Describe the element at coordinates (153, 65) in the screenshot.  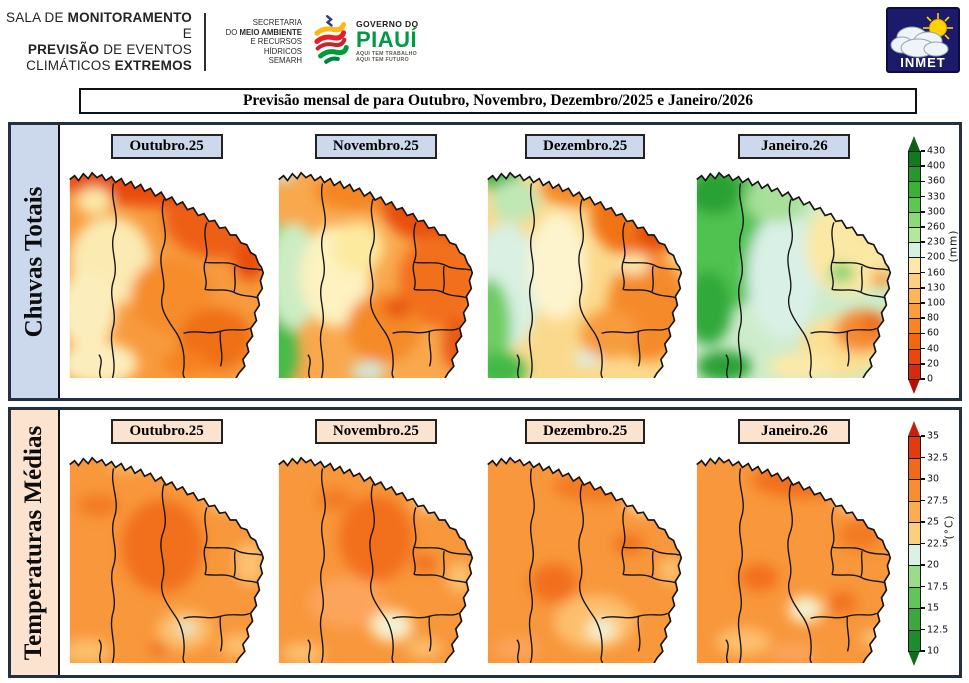
I see `sala-l3b: EXTREMOS` at that location.